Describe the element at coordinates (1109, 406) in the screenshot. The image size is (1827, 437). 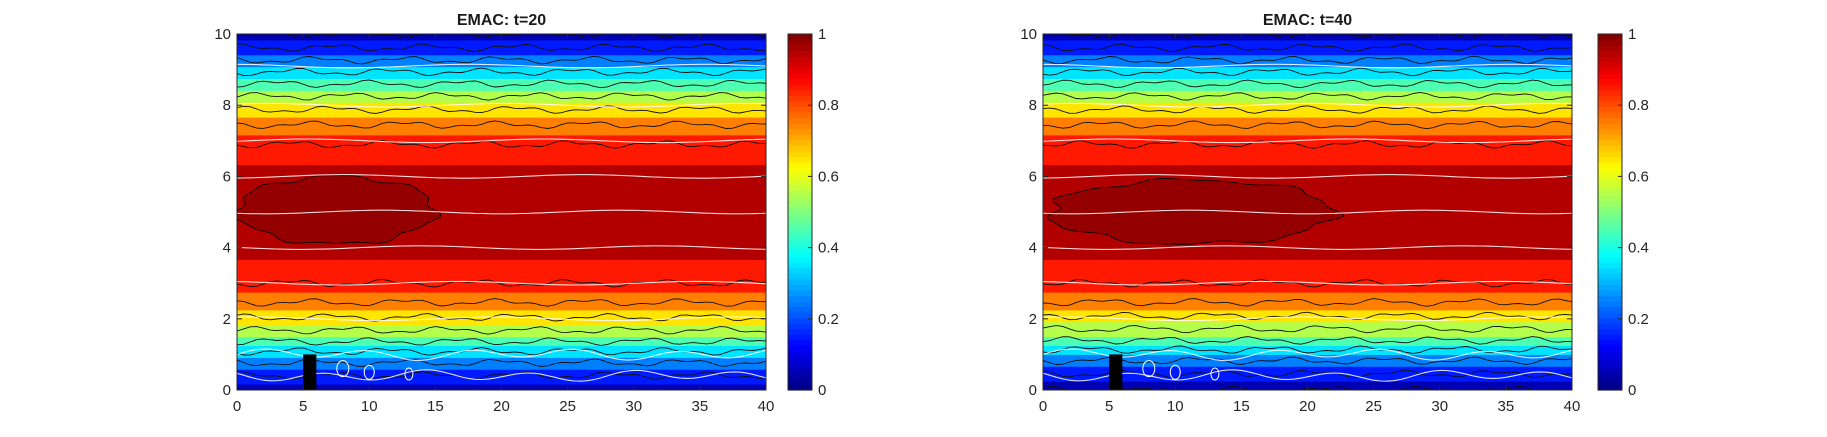
I see `x-tick-label: 5` at that location.